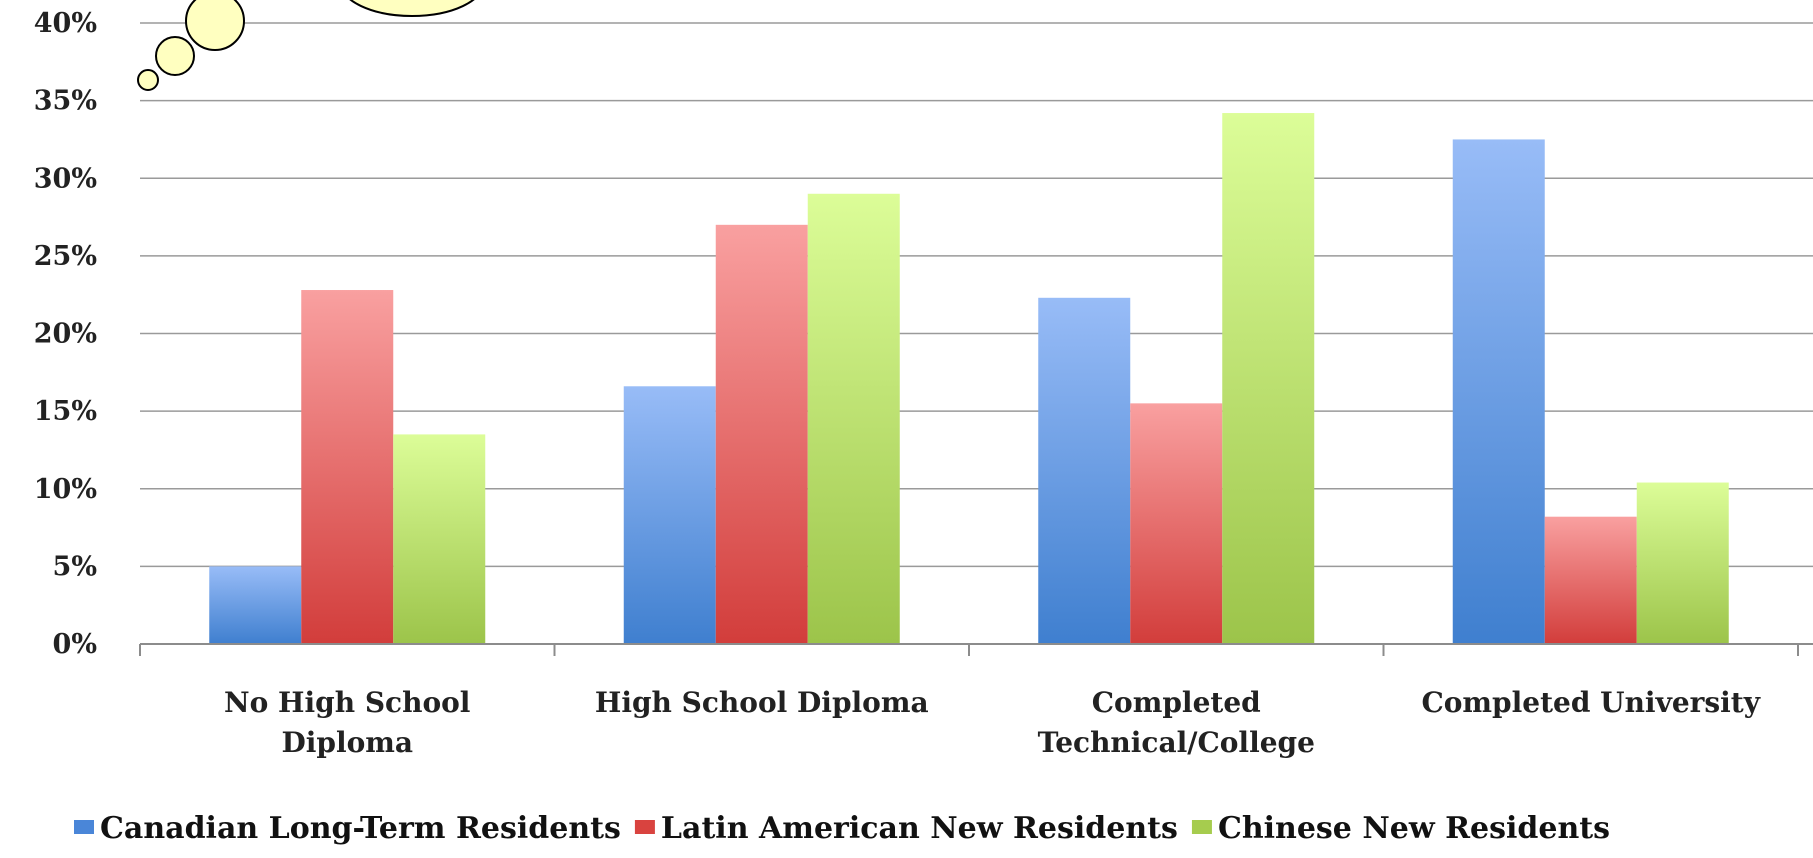 The height and width of the screenshot is (858, 1813). What do you see at coordinates (762, 702) in the screenshot?
I see `x-category-label: High School Diploma` at bounding box center [762, 702].